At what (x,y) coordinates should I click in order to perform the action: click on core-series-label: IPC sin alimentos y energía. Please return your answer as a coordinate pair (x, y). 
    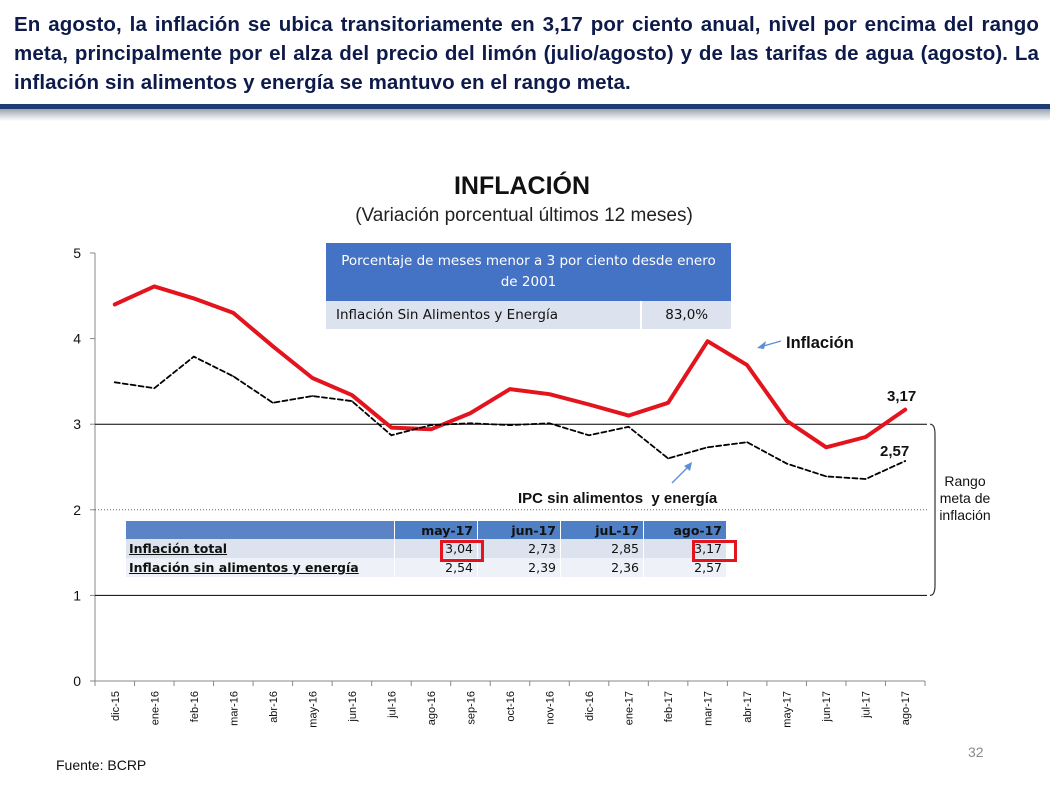
    Looking at the image, I should click on (618, 498).